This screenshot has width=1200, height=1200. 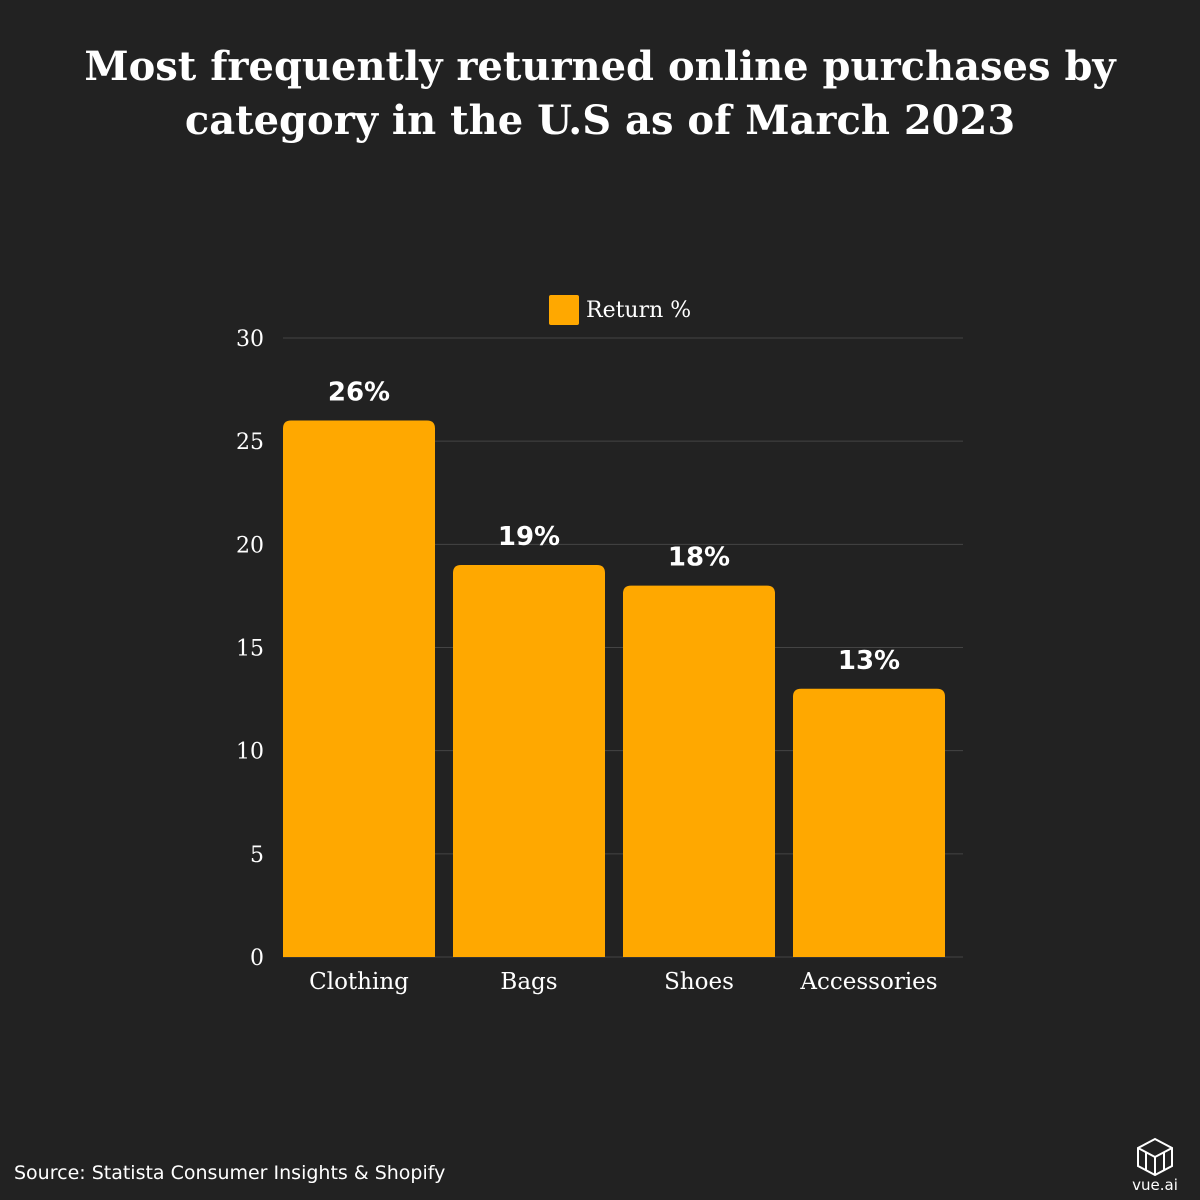 What do you see at coordinates (359, 393) in the screenshot?
I see `data-label: 26%` at bounding box center [359, 393].